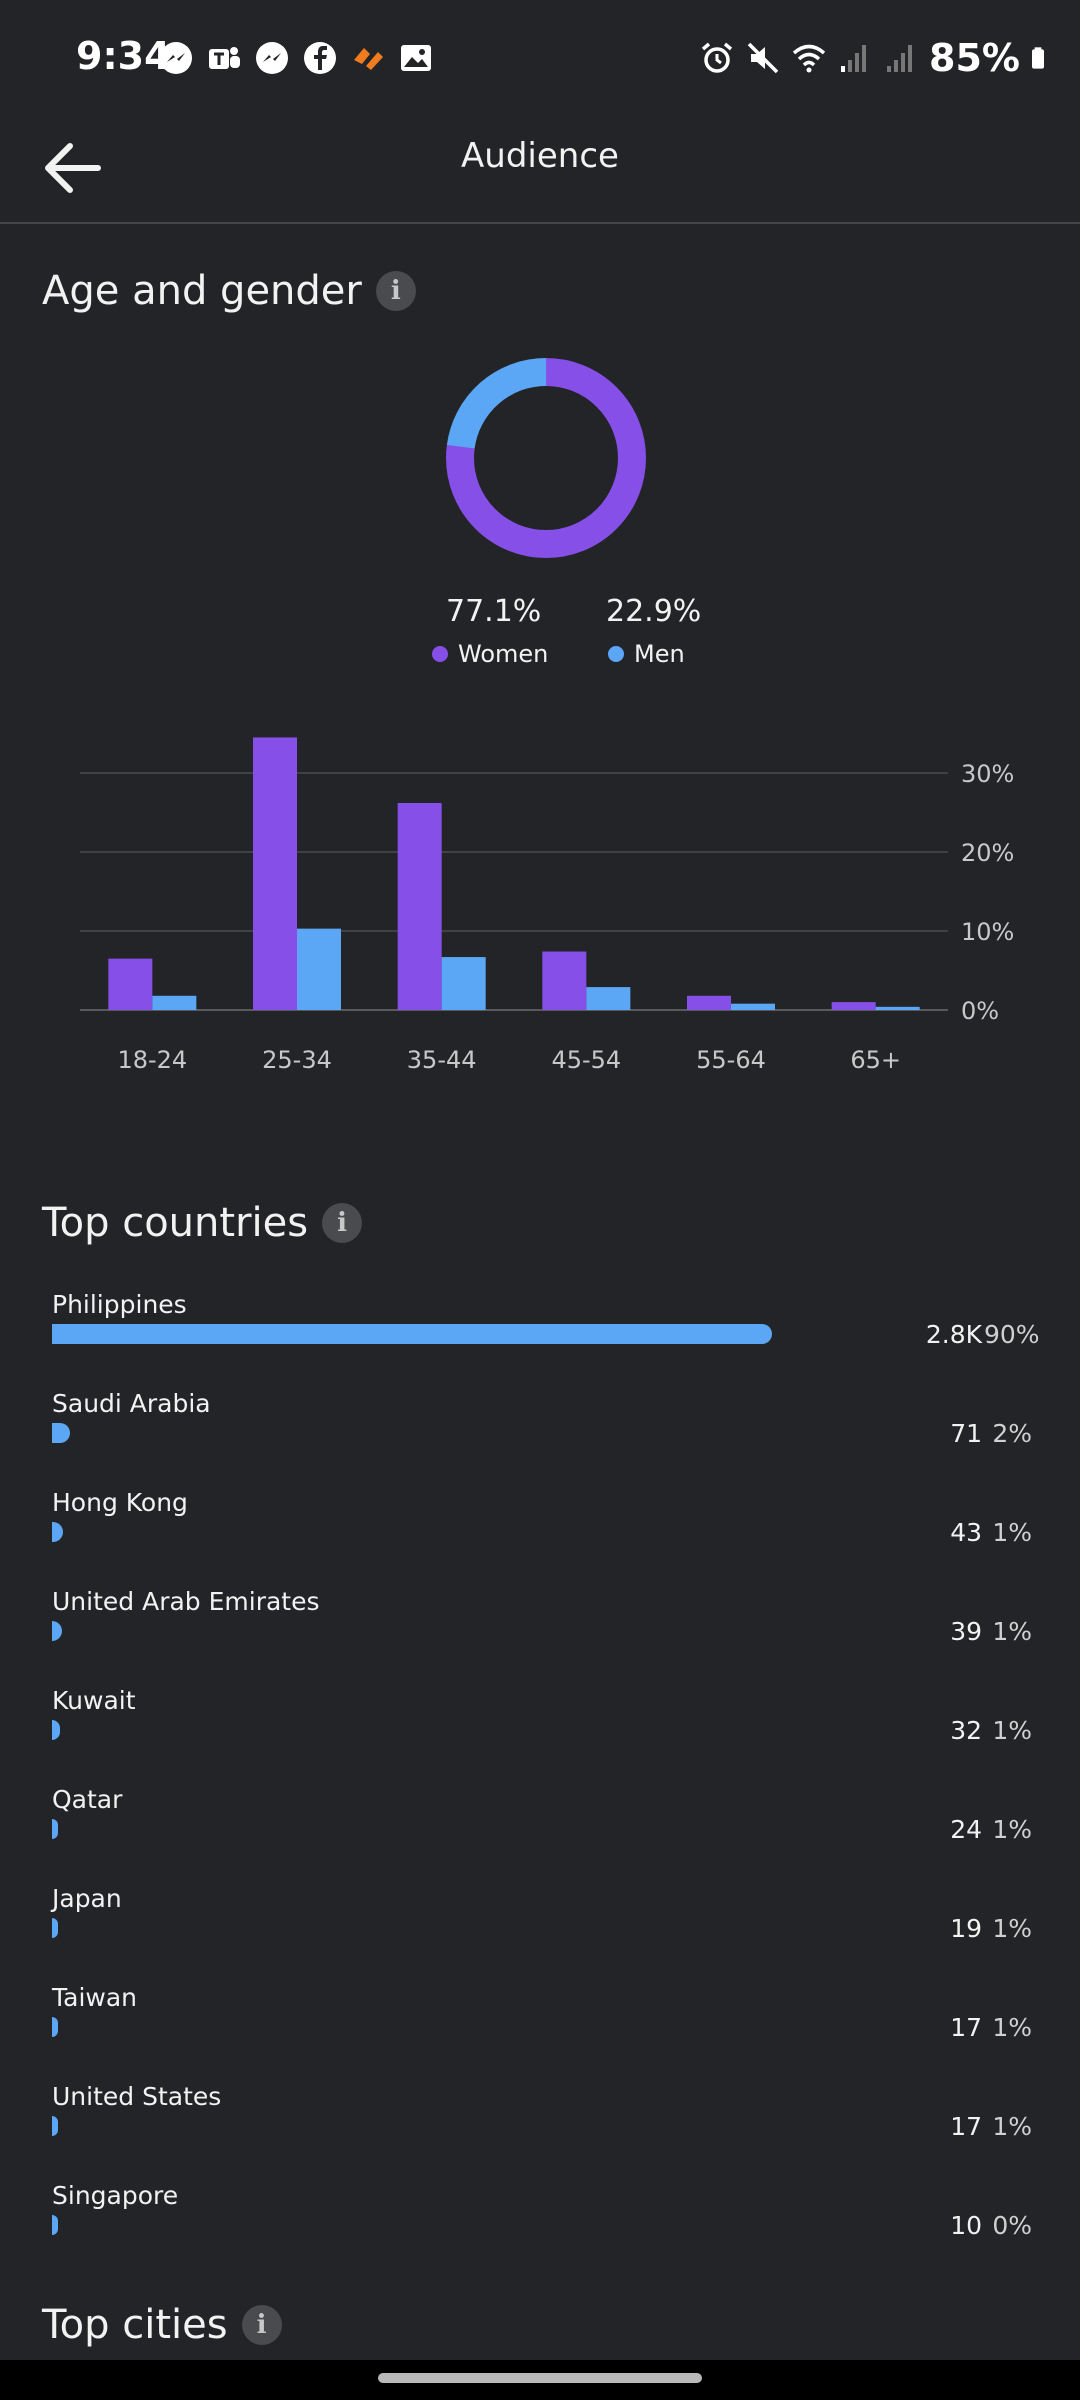  Describe the element at coordinates (980, 1011) in the screenshot. I see `y-tick-label: 0%` at that location.